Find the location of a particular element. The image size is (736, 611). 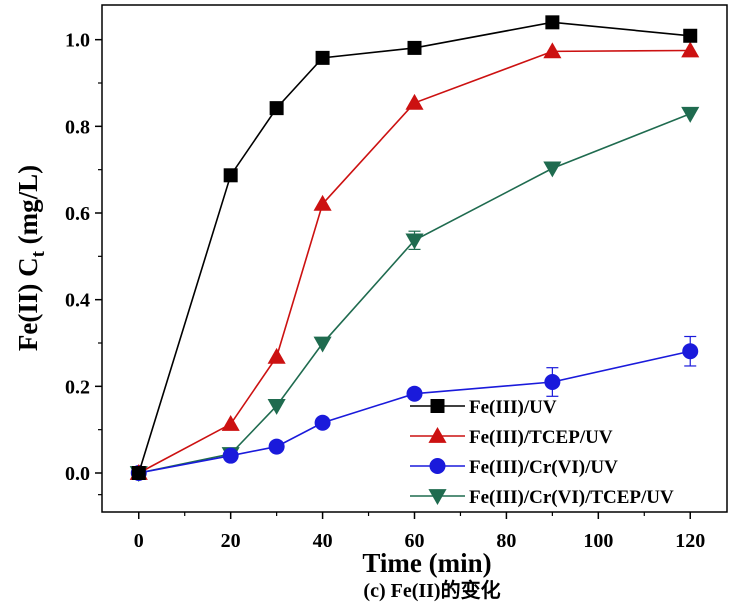

y-axis-title-main: Fe(II) C is located at coordinates (28, 304).